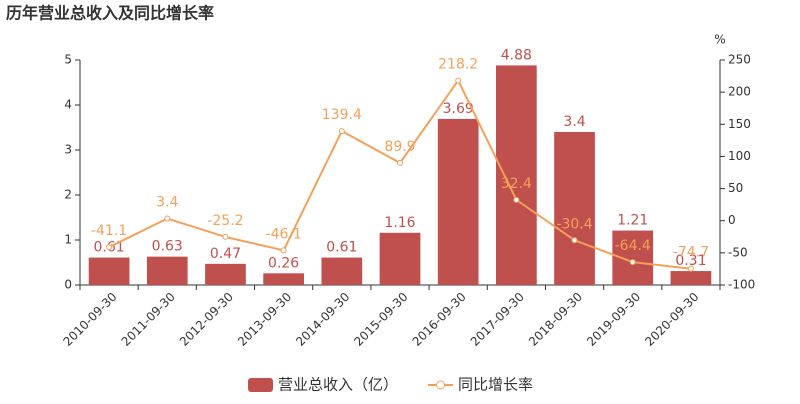  What do you see at coordinates (458, 109) in the screenshot?
I see `bar-value-label: 3.69` at bounding box center [458, 109].